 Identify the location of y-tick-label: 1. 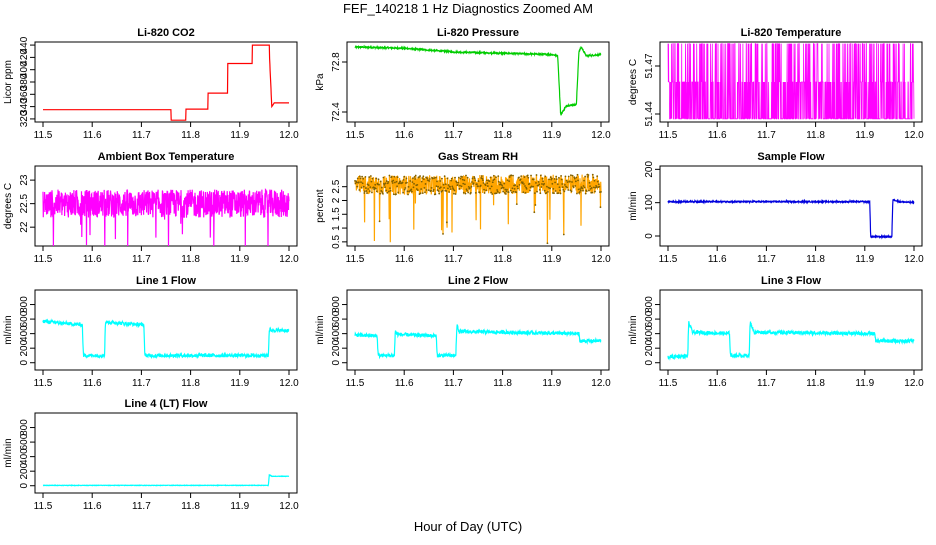
(336, 228).